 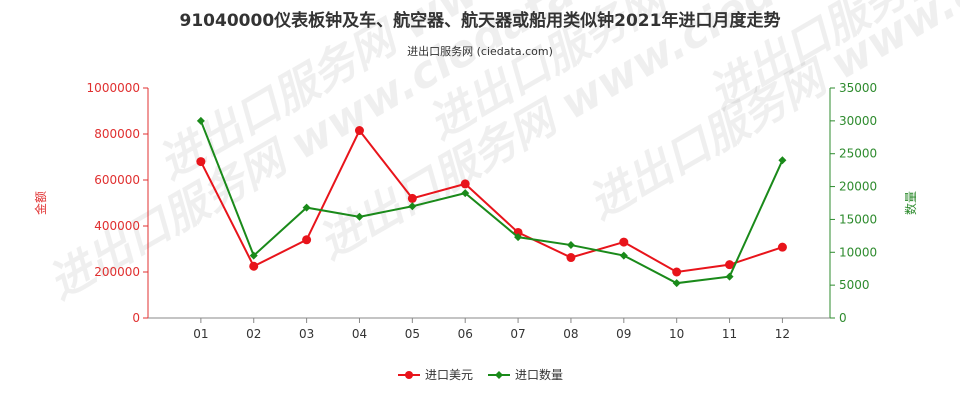 I want to click on x-tick-label: 08, so click(x=570, y=334).